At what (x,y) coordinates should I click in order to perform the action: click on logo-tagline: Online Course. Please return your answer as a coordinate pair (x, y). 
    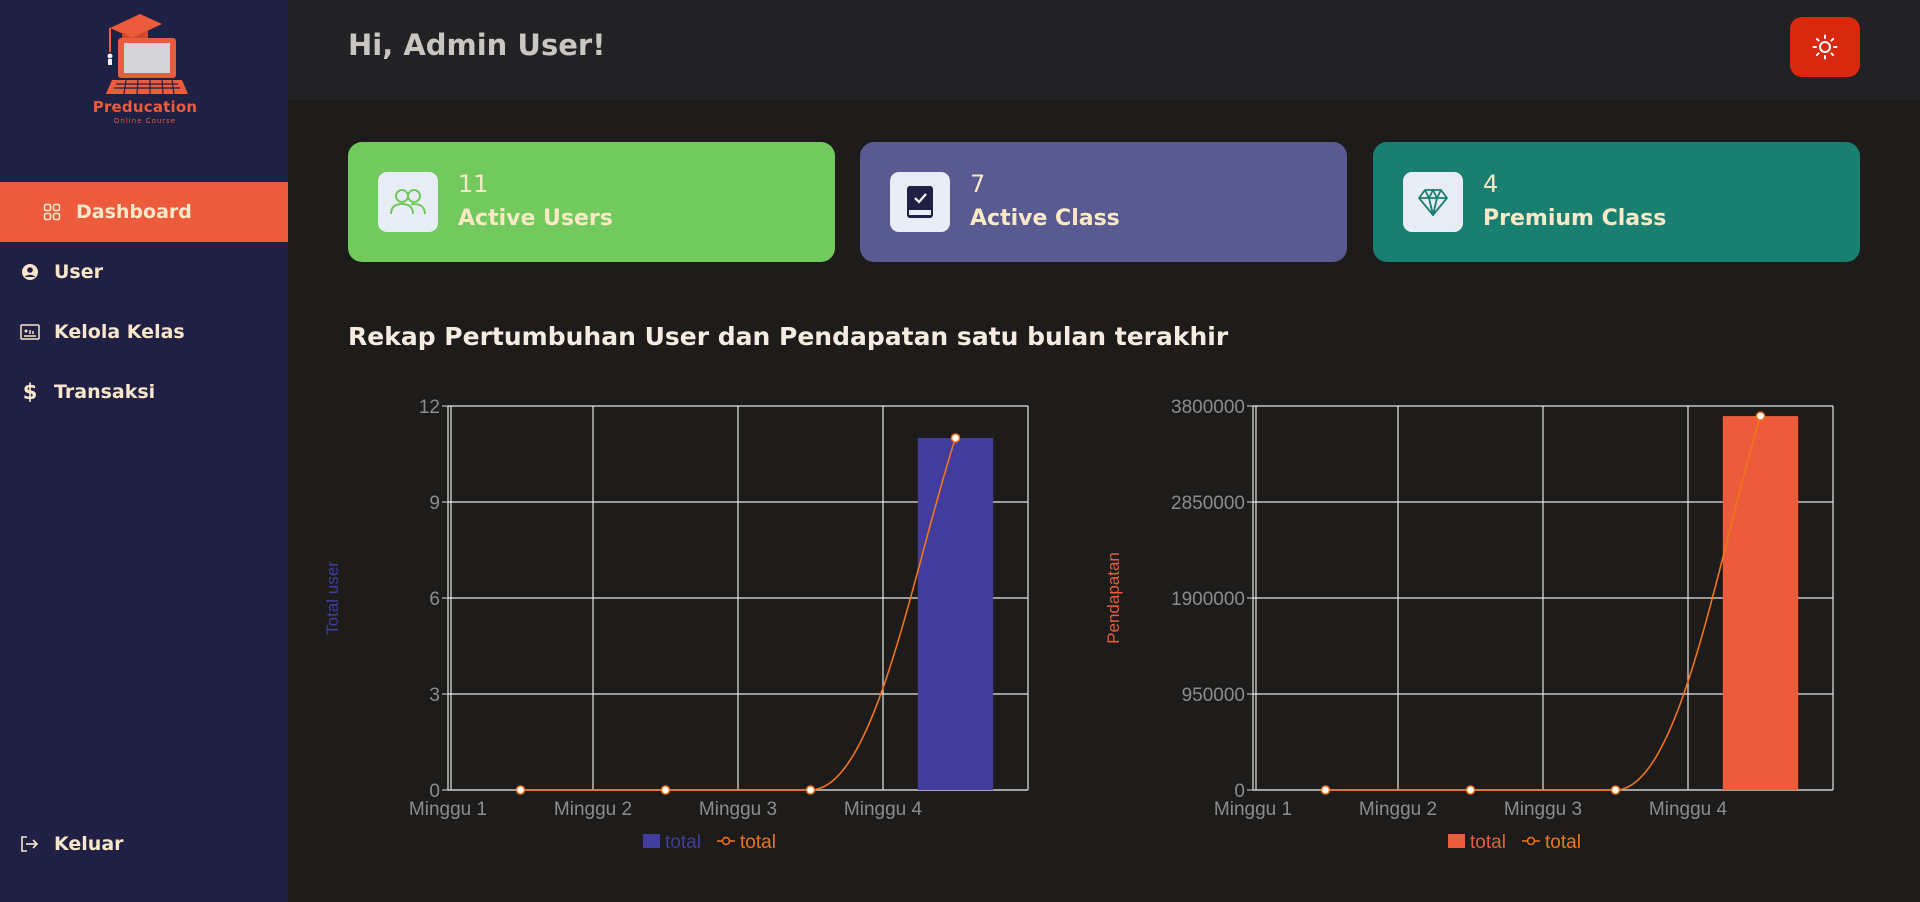
    Looking at the image, I should click on (145, 121).